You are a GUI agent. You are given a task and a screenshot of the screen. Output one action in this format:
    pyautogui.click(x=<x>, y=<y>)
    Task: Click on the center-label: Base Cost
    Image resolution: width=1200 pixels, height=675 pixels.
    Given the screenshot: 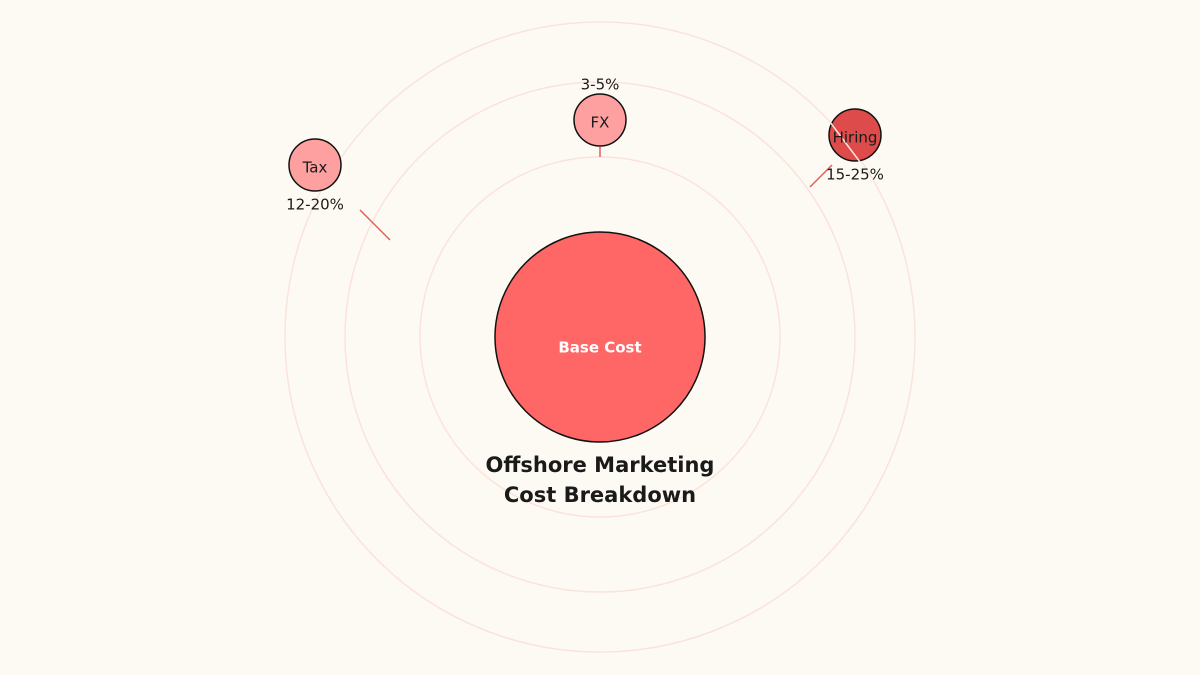 What is the action you would take?
    pyautogui.click(x=599, y=348)
    